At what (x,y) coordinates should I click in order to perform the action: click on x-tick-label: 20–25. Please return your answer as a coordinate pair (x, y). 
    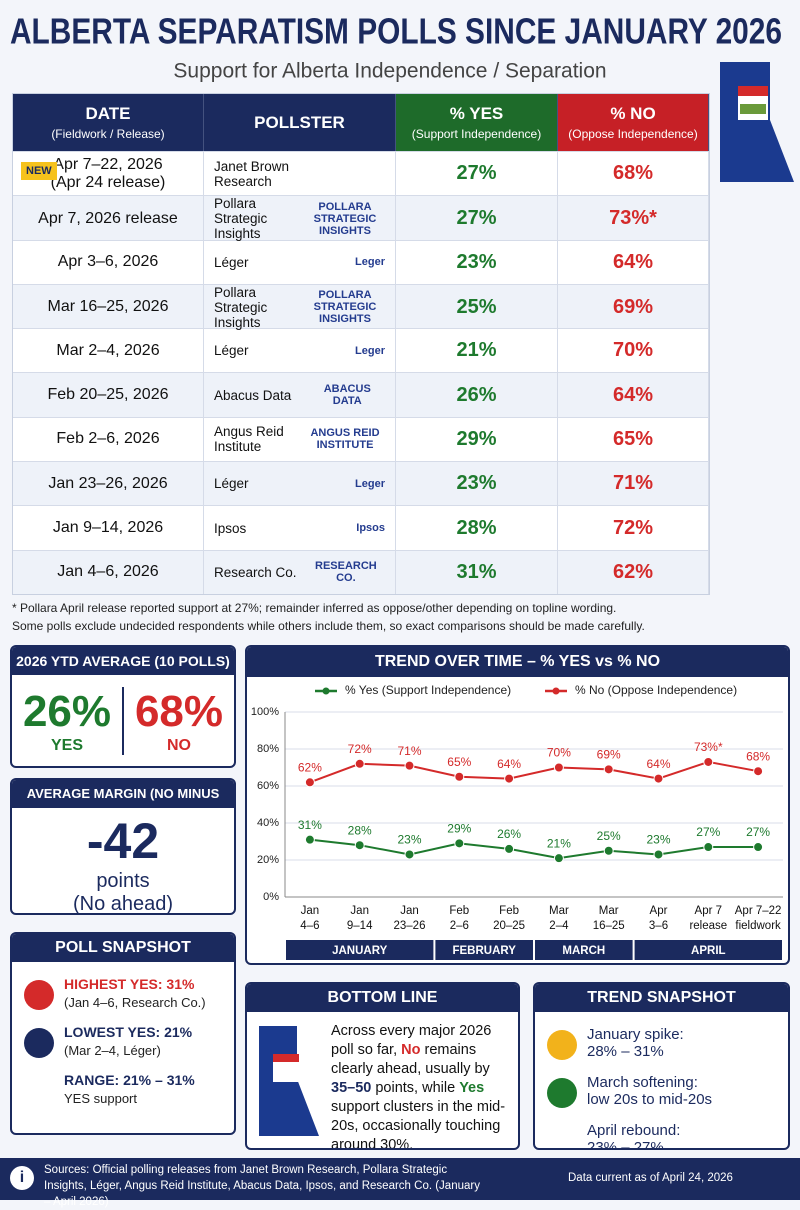
    Looking at the image, I should click on (509, 926).